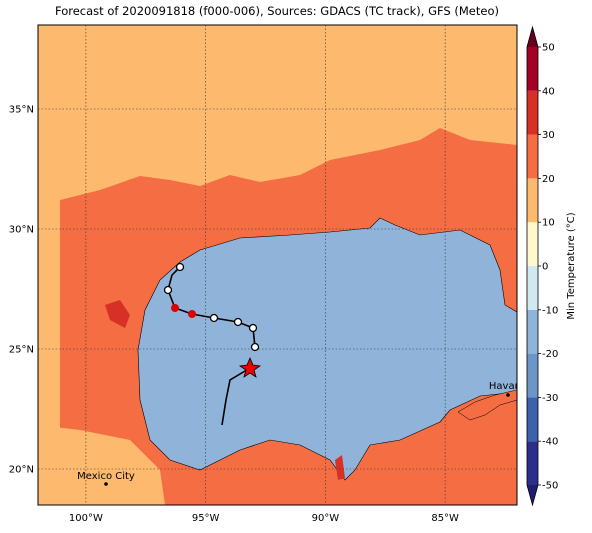  I want to click on x-tick-label: 90°W, so click(326, 518).